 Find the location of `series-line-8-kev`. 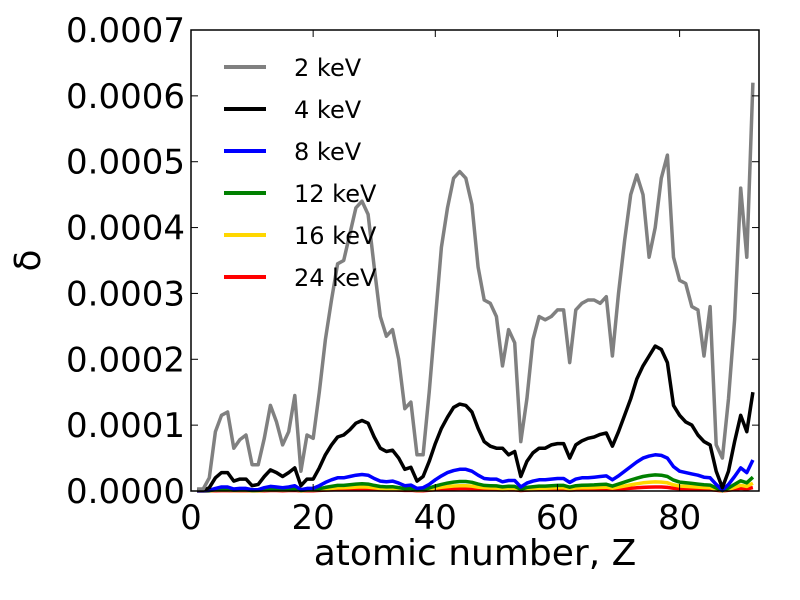

series-line-8-kev is located at coordinates (476, 473).